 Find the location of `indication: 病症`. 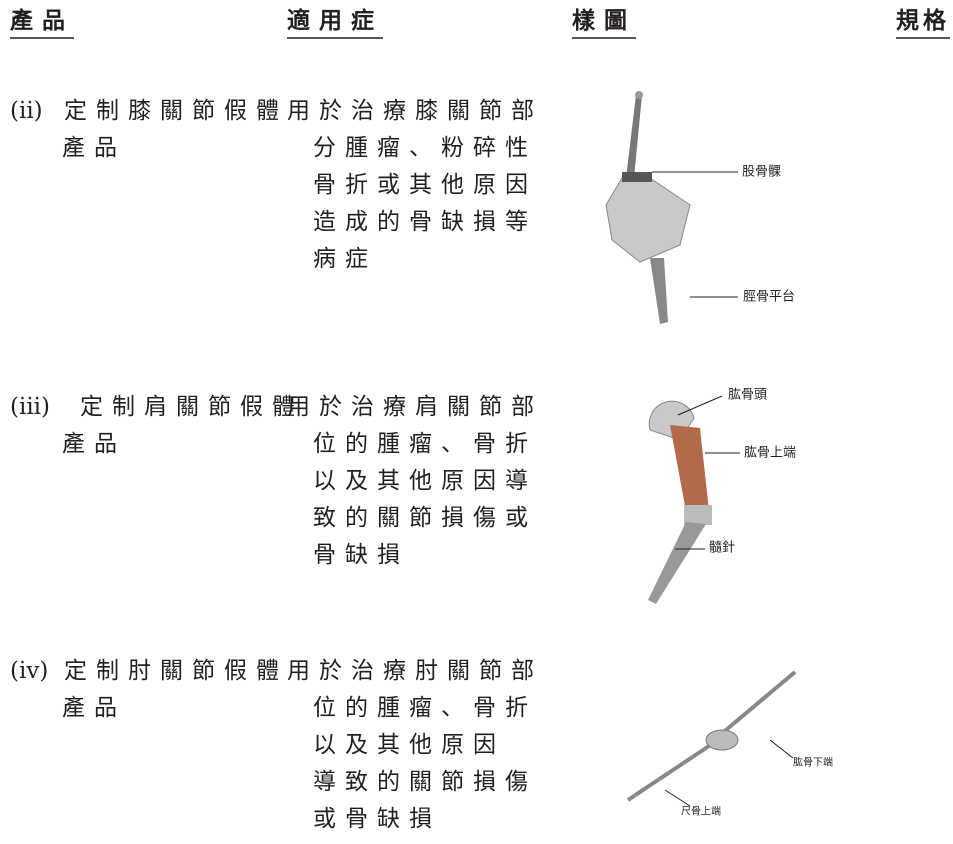

indication: 病症 is located at coordinates (345, 259).